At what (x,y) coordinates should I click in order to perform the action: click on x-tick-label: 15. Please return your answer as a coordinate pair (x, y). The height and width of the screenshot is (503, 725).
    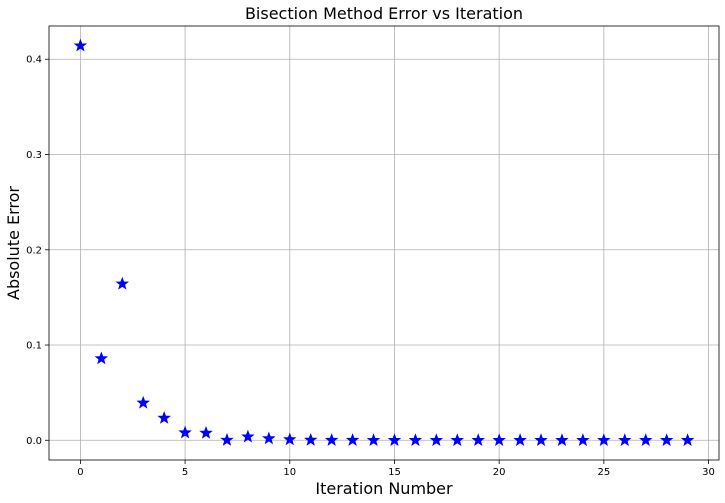
    Looking at the image, I should click on (394, 472).